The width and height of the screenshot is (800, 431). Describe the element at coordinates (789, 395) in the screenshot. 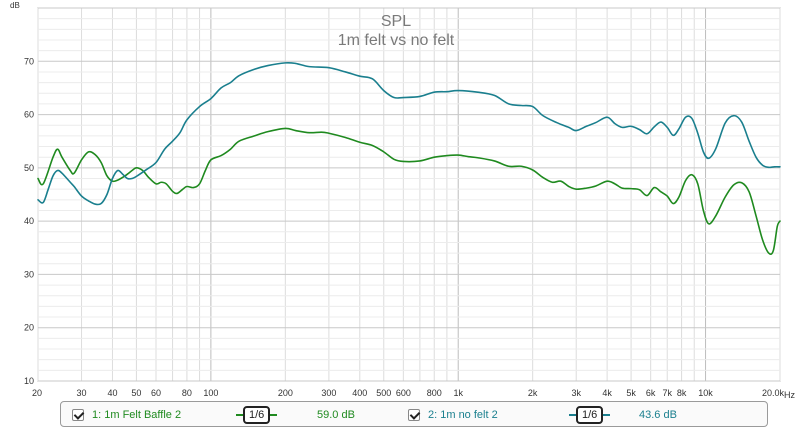

I see `x-axis-label: Hz` at that location.